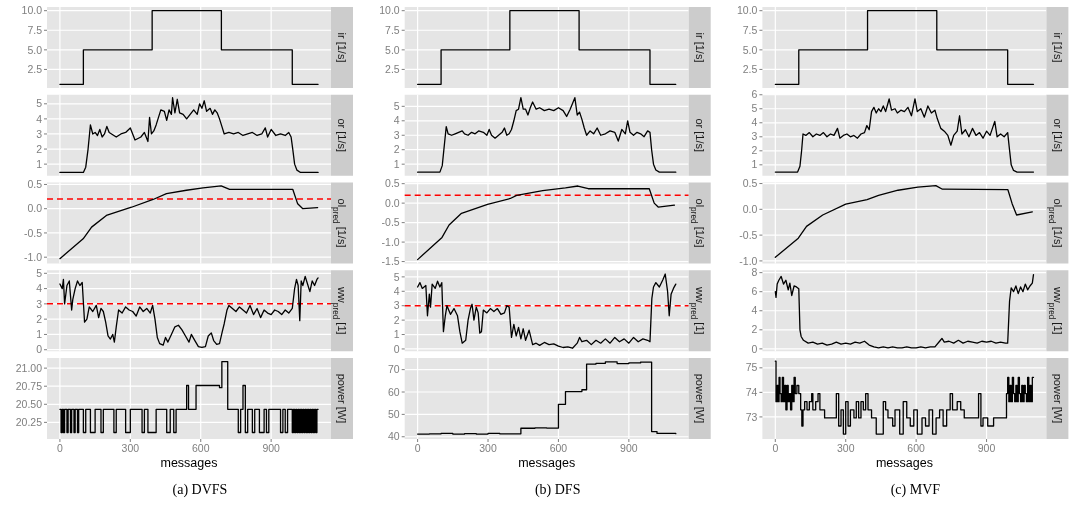 The width and height of the screenshot is (1073, 515). I want to click on y-tick-label: 74, so click(751, 392).